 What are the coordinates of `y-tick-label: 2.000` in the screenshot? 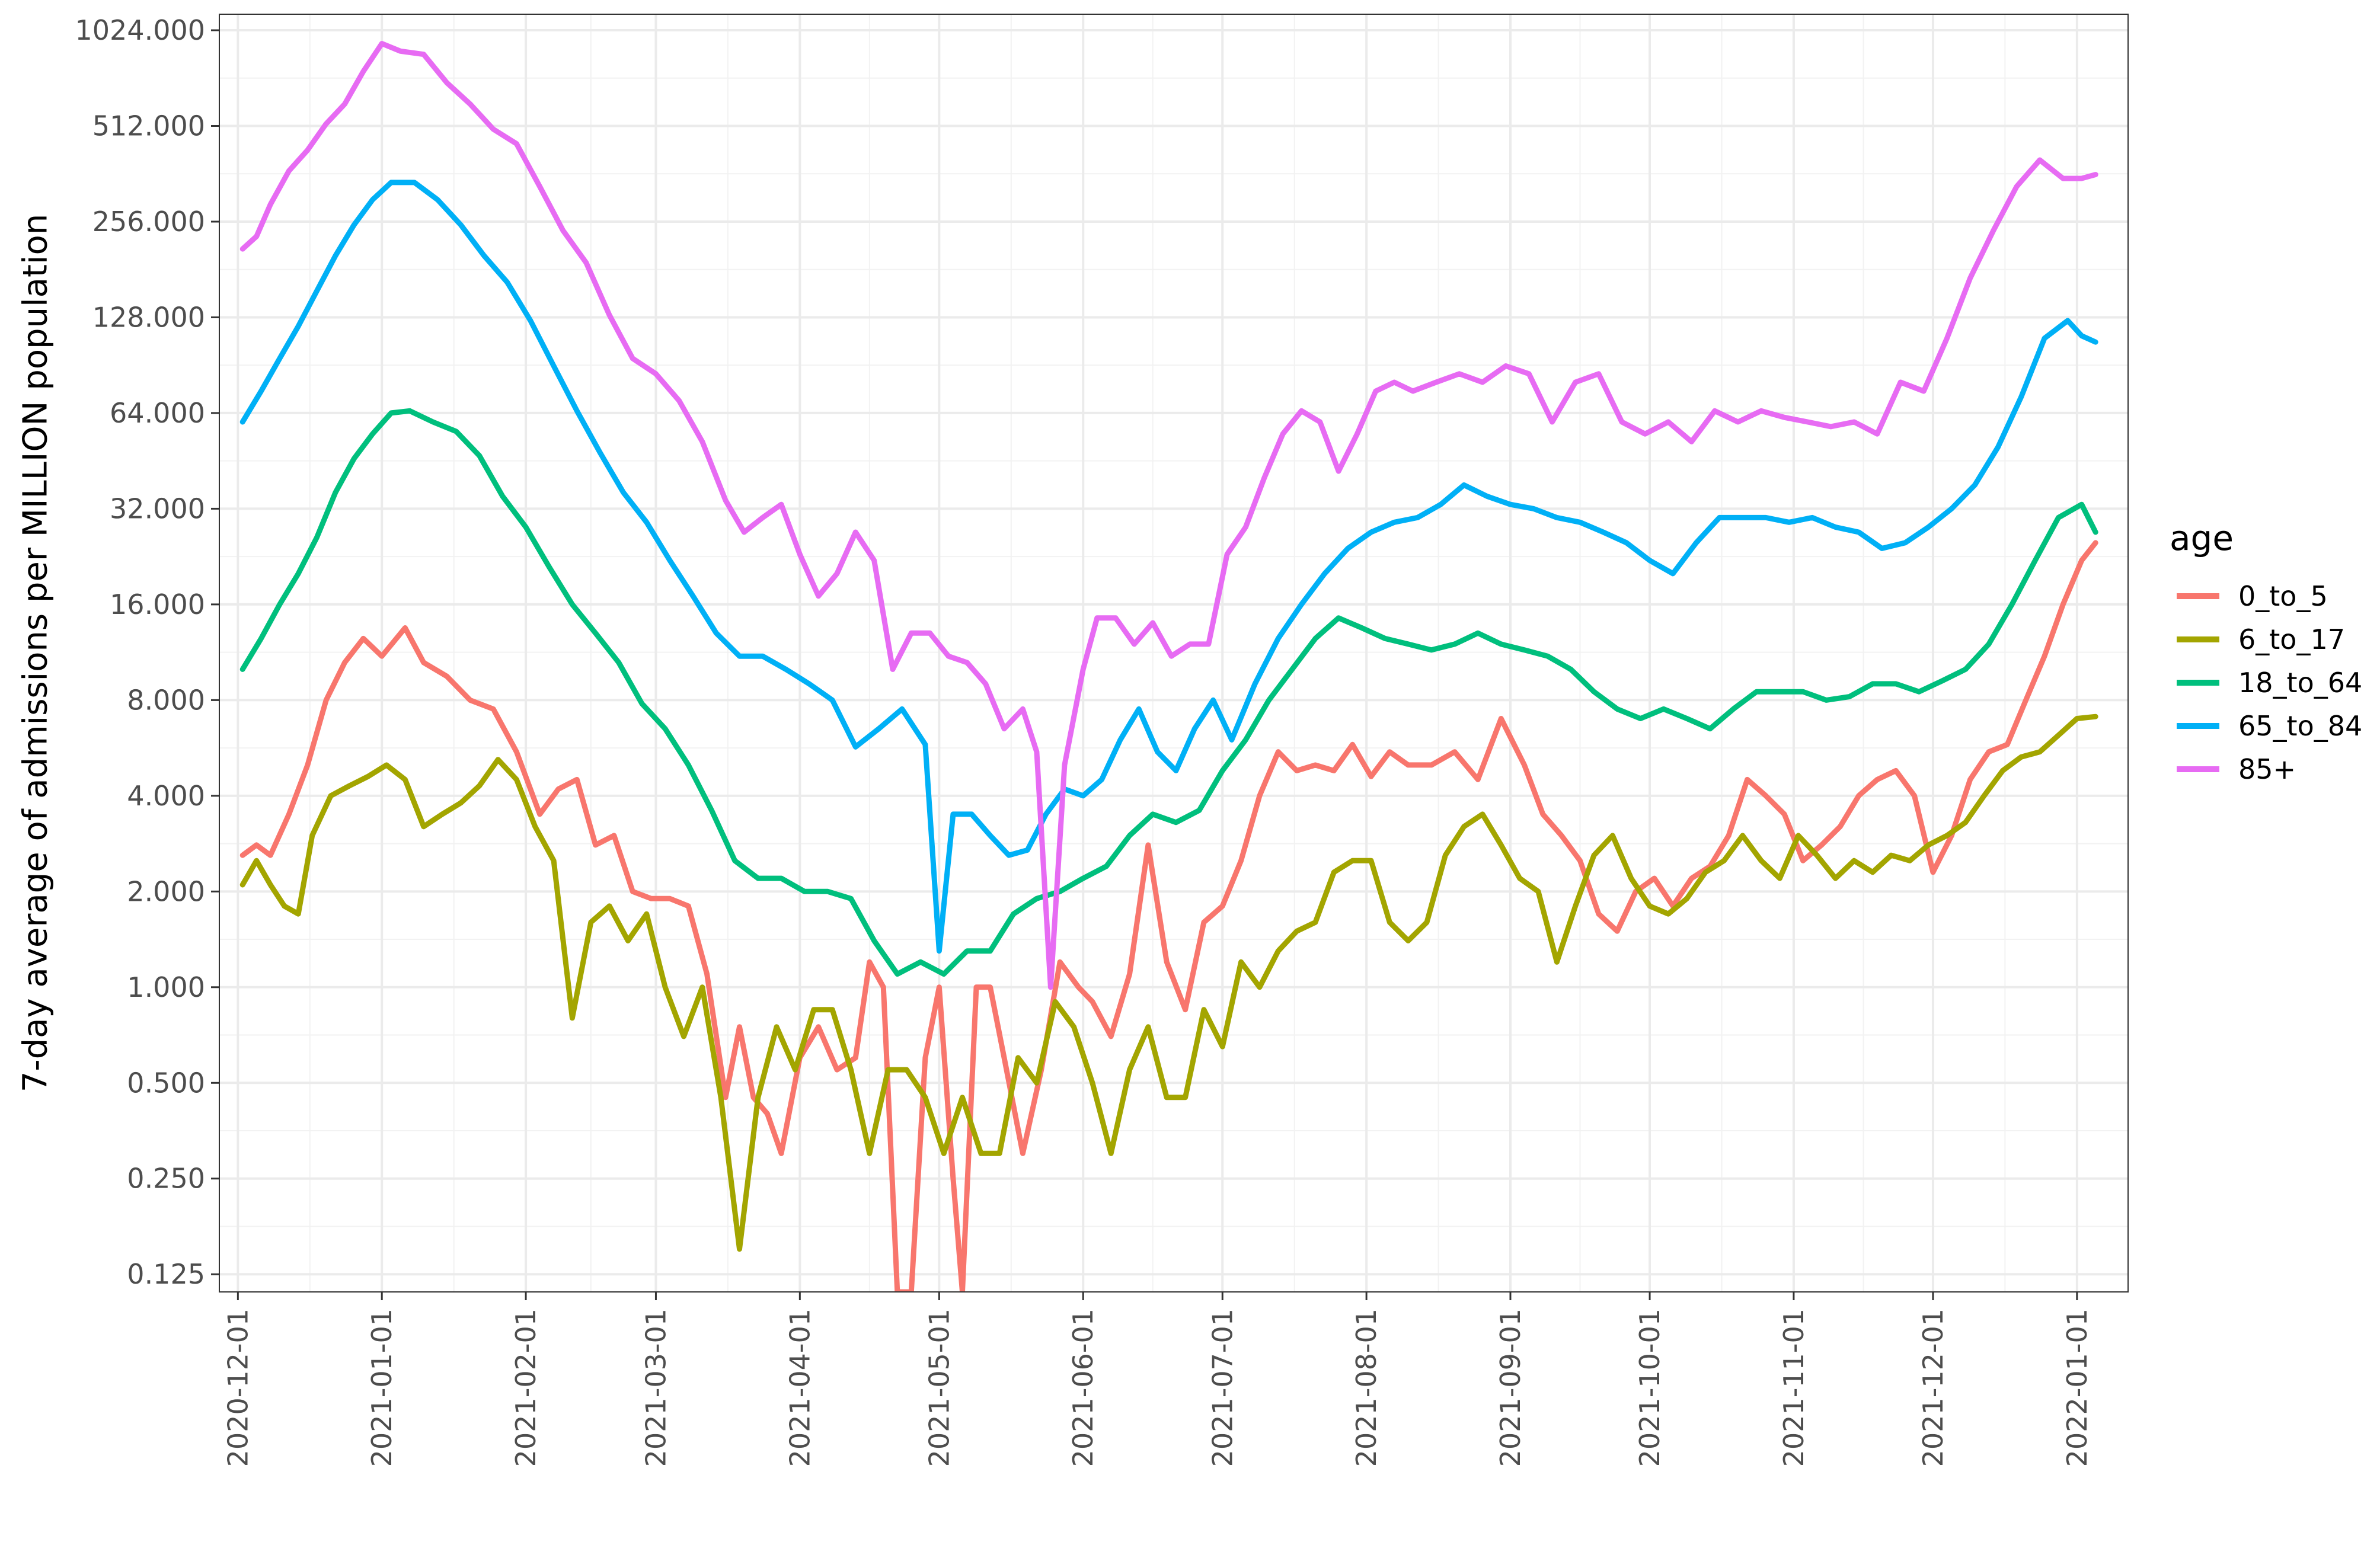 It's located at (166, 891).